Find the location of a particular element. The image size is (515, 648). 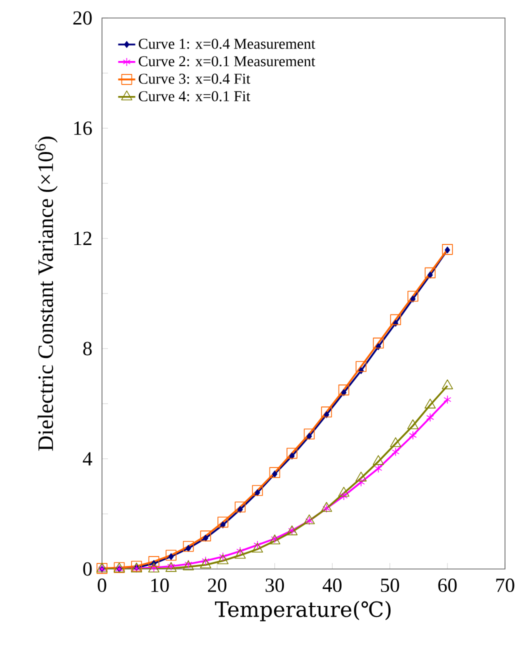

x-tick-label: 60 is located at coordinates (447, 585).